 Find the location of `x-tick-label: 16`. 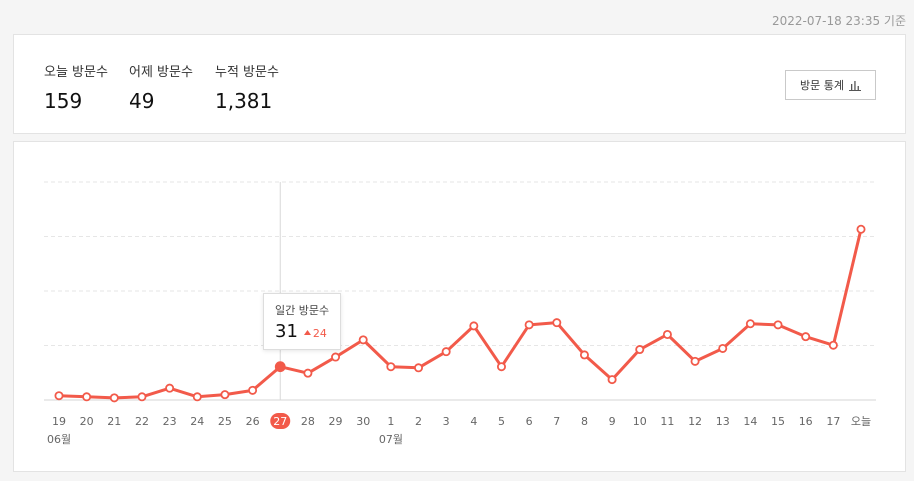

x-tick-label: 16 is located at coordinates (806, 421).